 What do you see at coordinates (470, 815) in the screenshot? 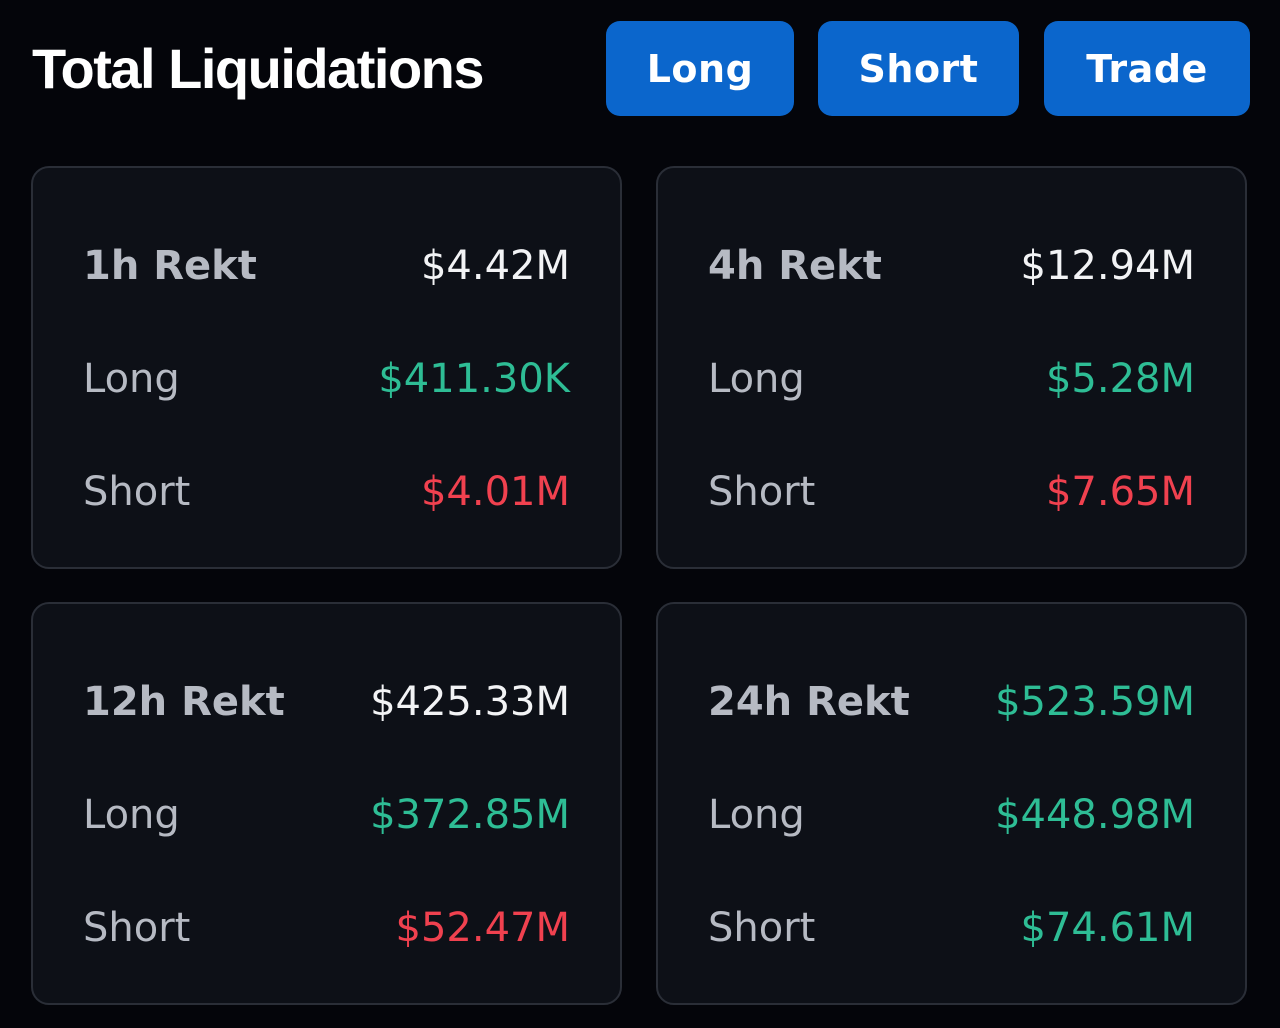
I see `long-value: $372.85M` at bounding box center [470, 815].